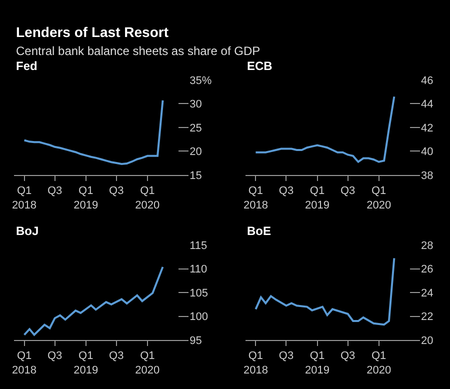 The image size is (450, 389). I want to click on y-tick-label: 44, so click(427, 104).